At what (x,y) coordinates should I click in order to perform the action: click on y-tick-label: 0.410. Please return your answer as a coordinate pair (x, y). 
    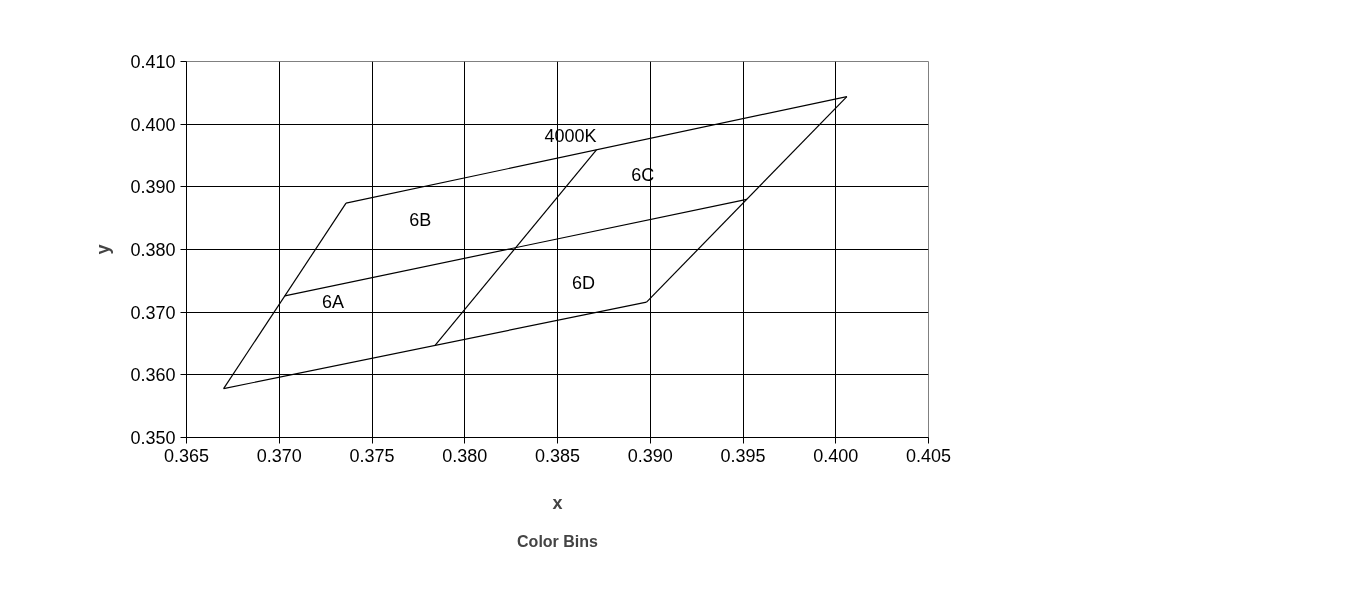
    Looking at the image, I should click on (153, 62).